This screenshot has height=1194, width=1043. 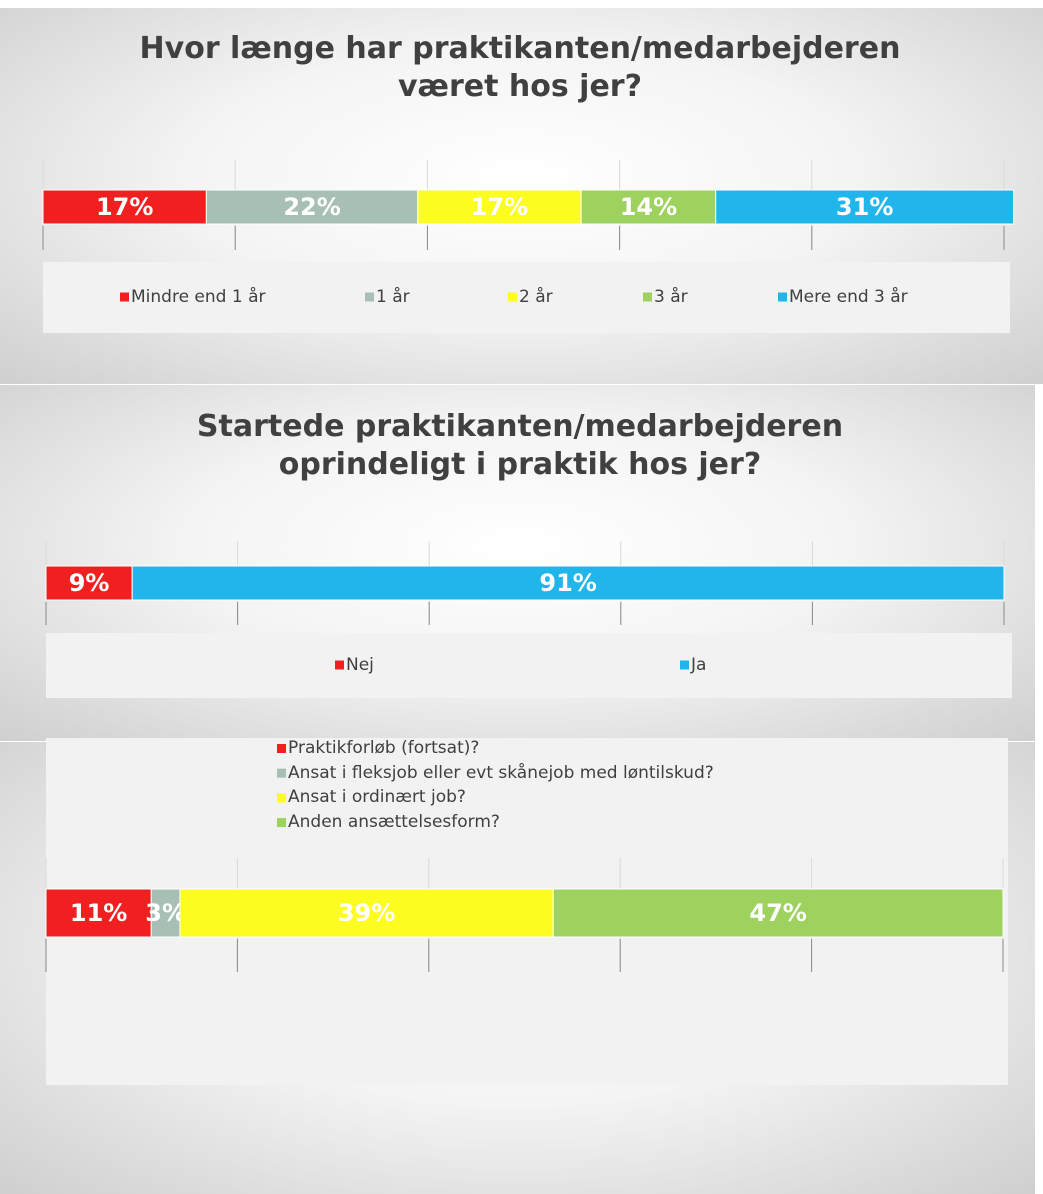 I want to click on legend-label: Ja, so click(x=699, y=664).